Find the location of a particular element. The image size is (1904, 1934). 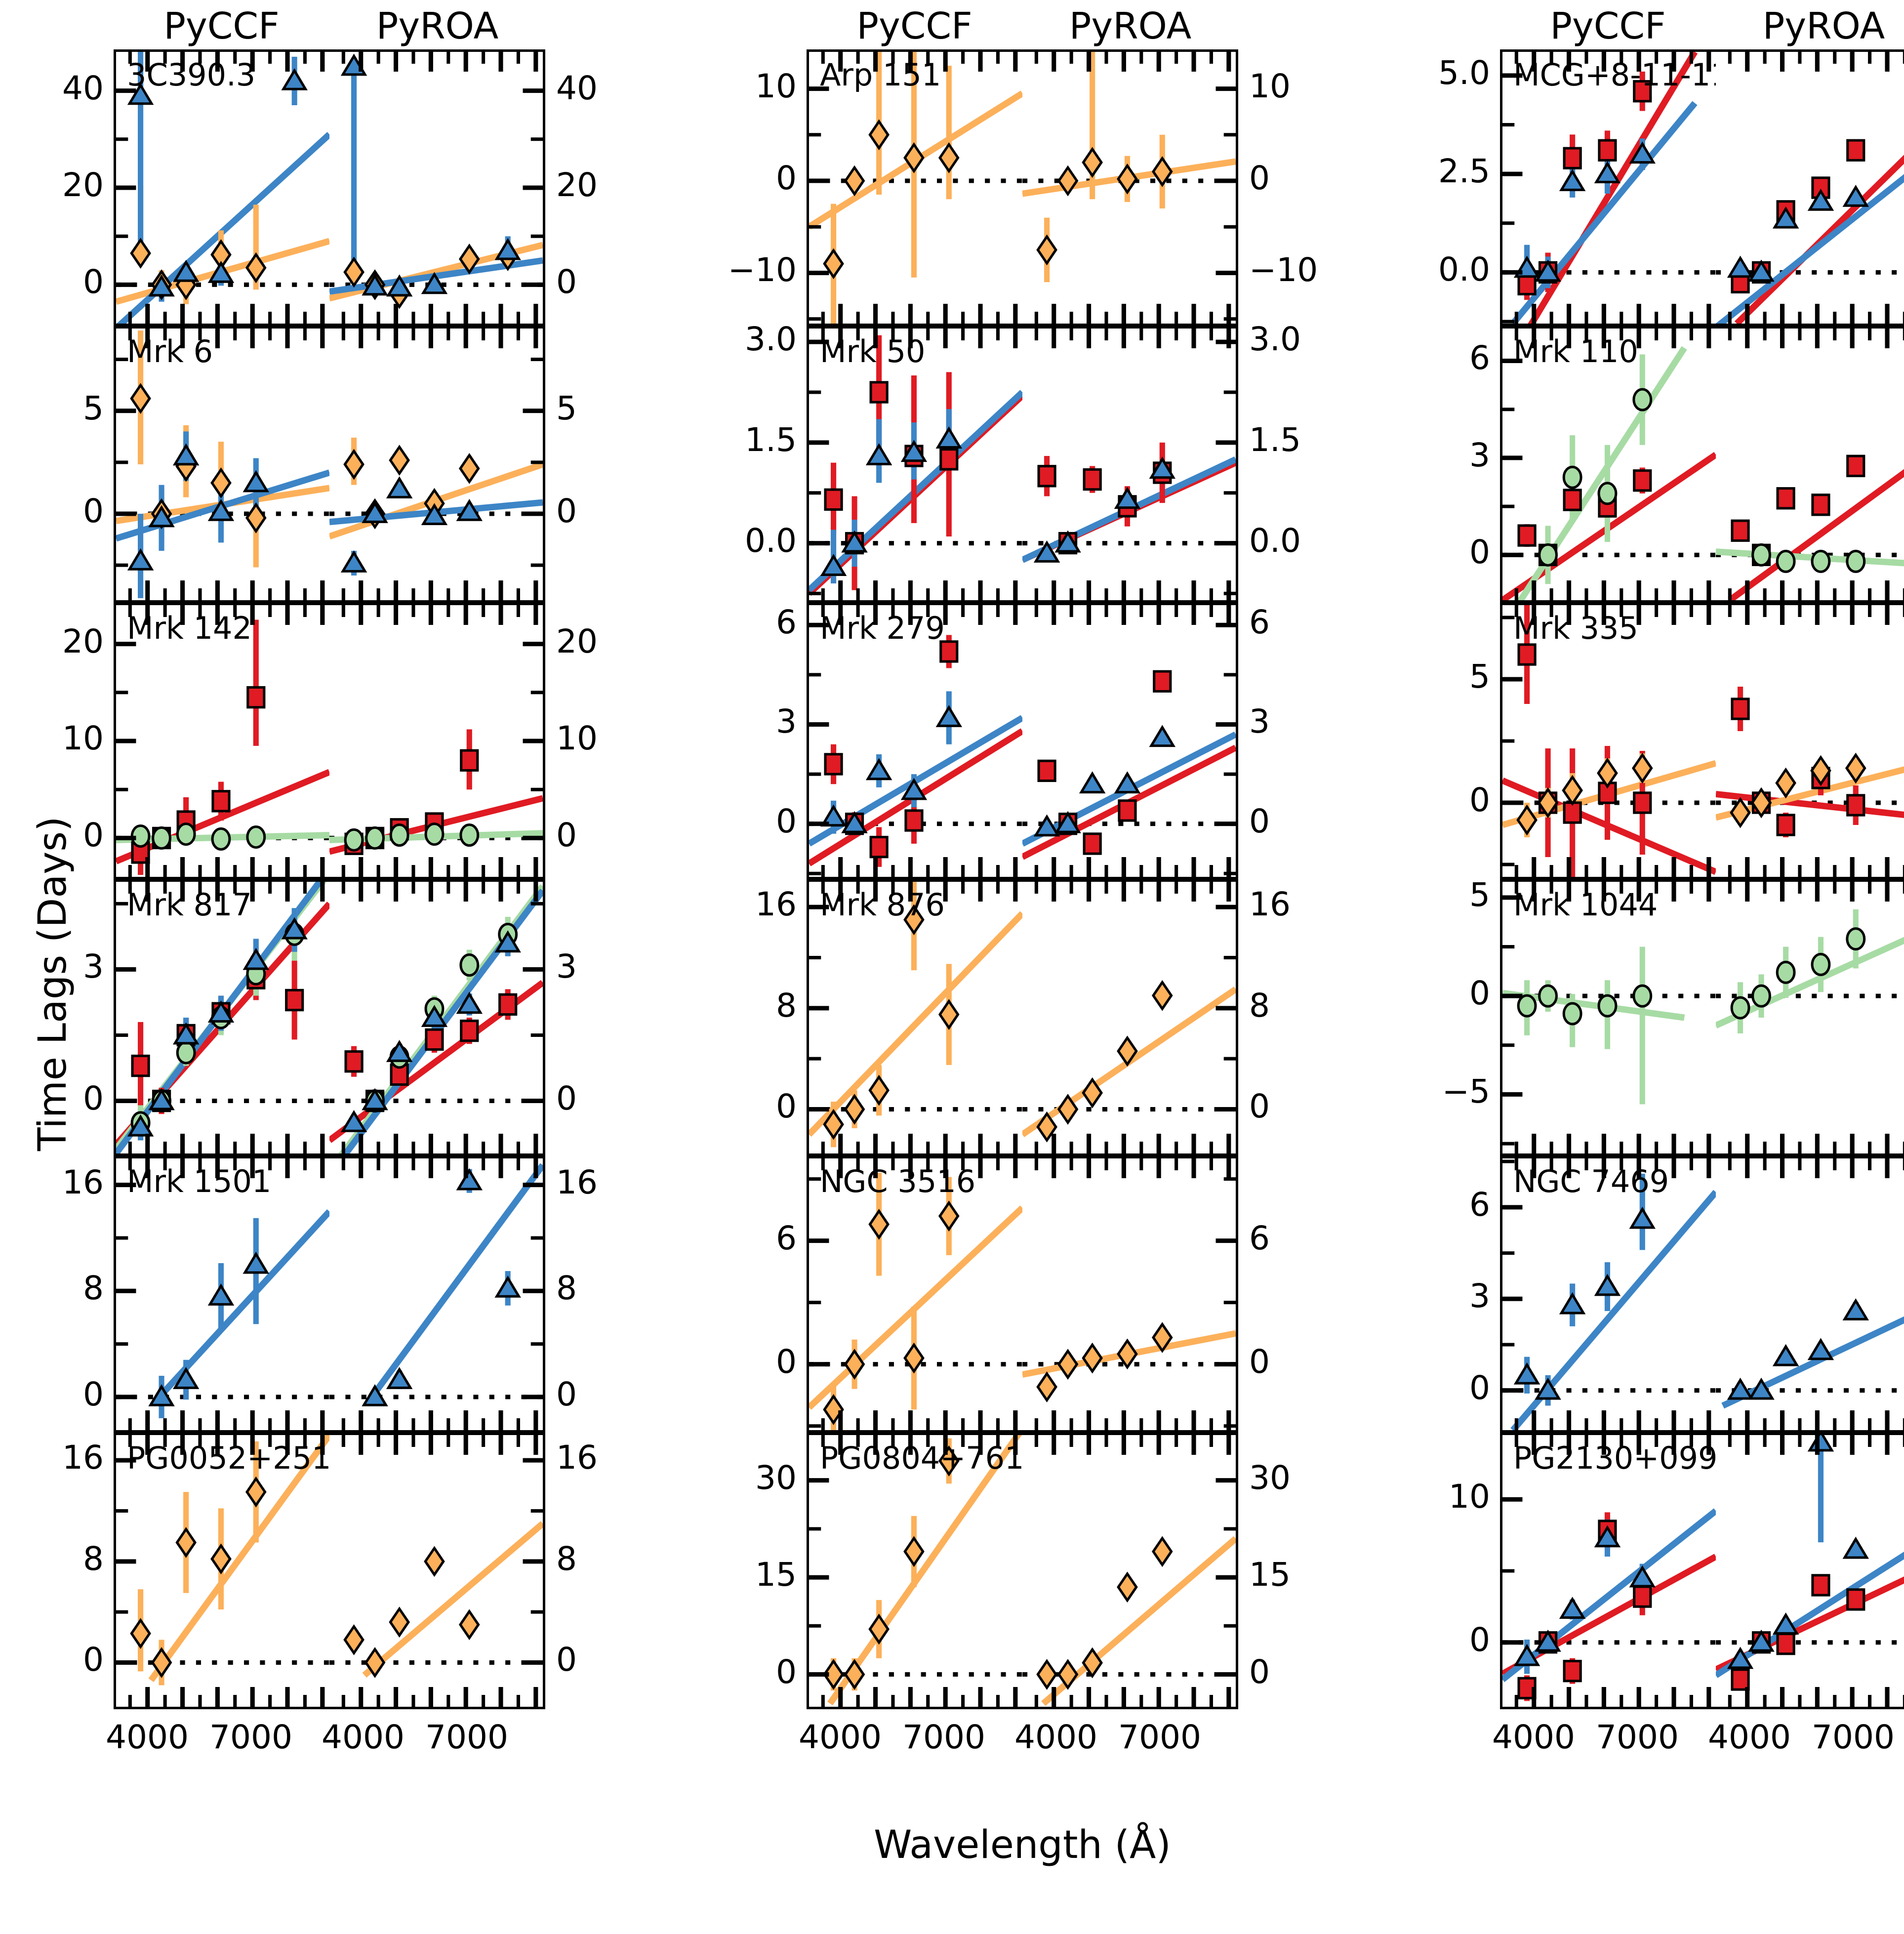

plot-panel-mrk-6-pyccf: Mrk 6 is located at coordinates (222, 464).